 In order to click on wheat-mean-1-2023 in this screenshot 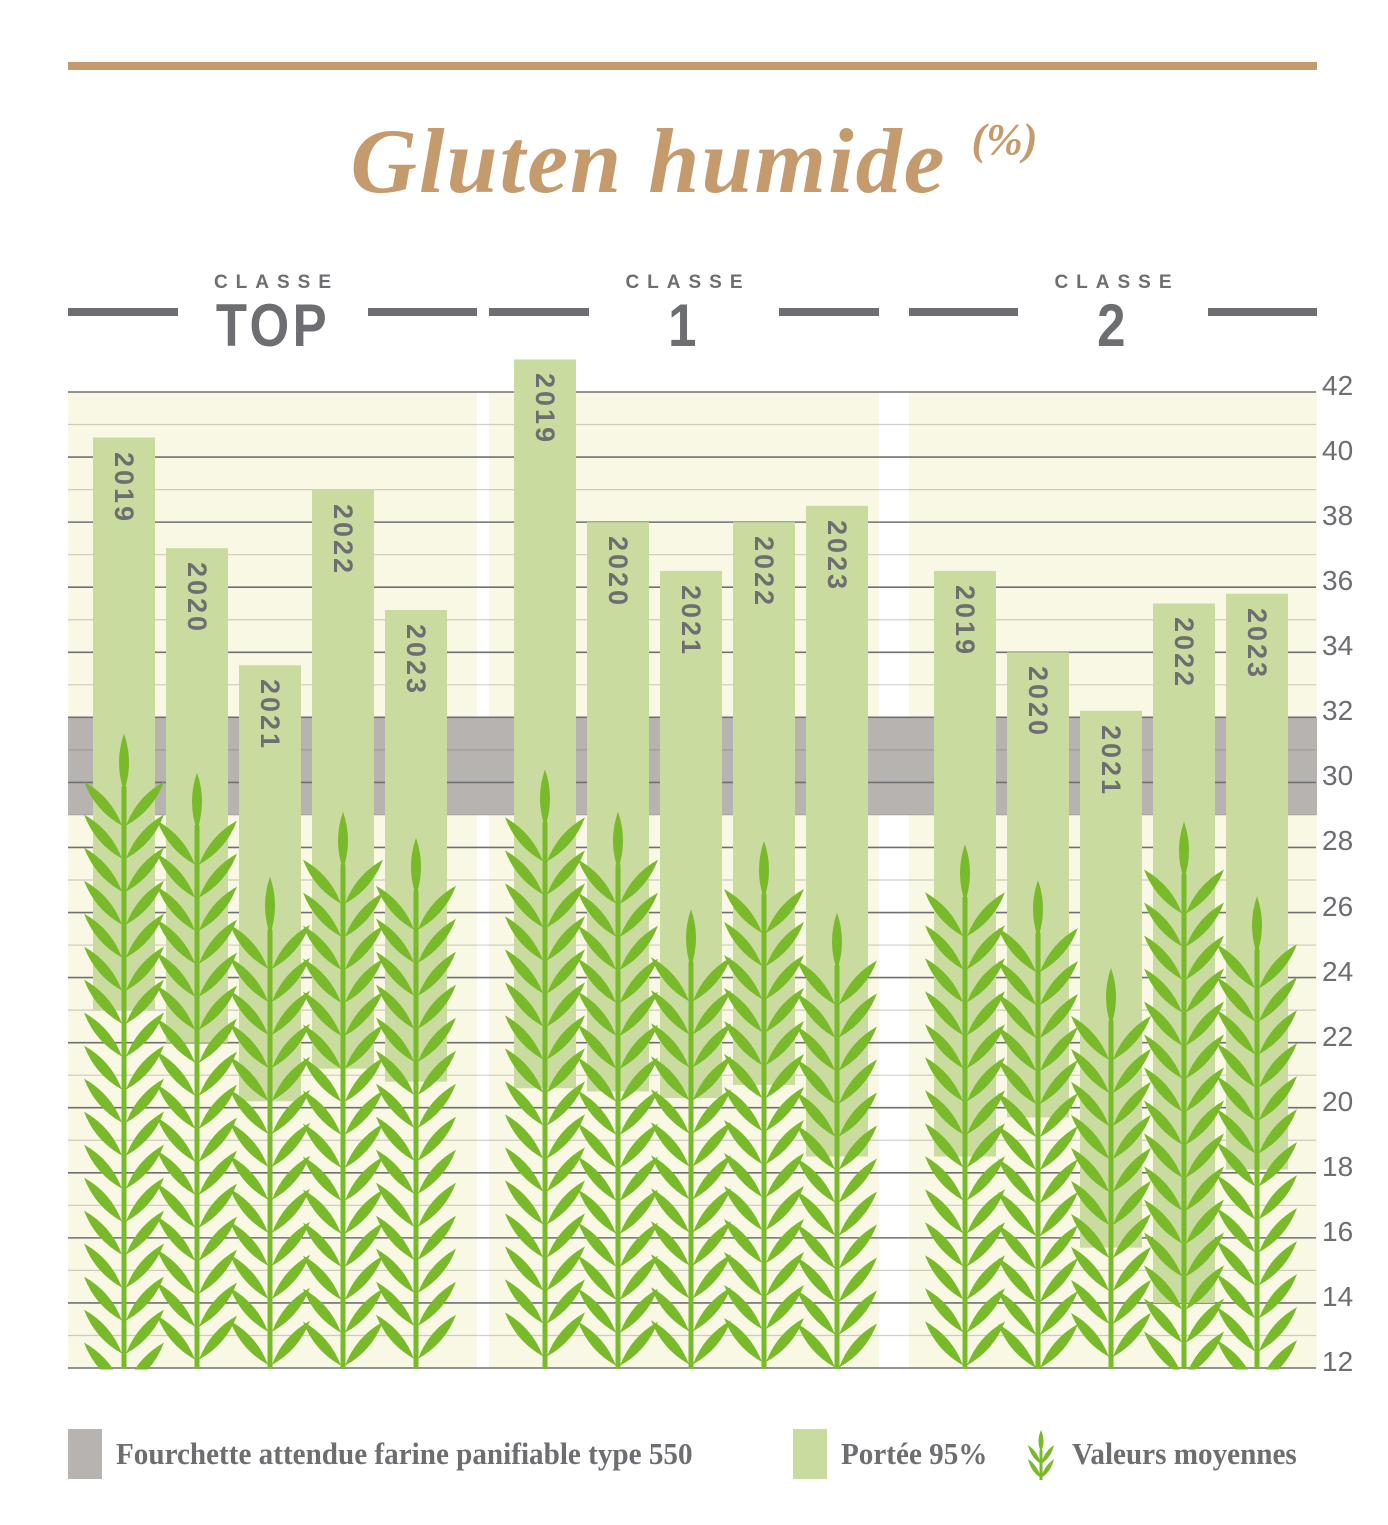, I will do `click(837, 1140)`.